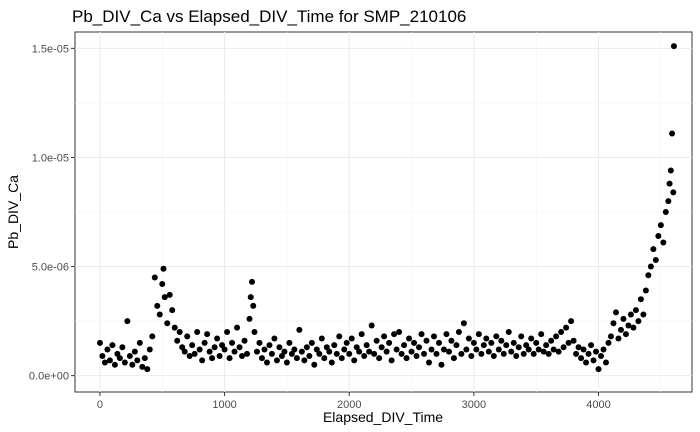 This screenshot has height=432, width=700. I want to click on y-tick-label: 1.5e-05, so click(50, 49).